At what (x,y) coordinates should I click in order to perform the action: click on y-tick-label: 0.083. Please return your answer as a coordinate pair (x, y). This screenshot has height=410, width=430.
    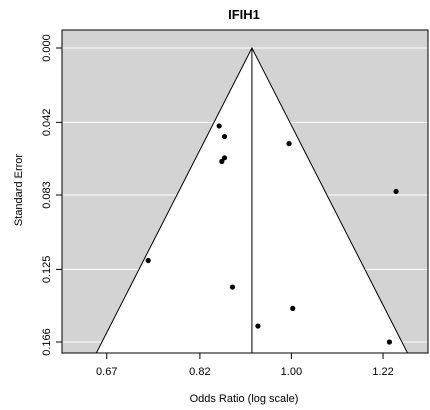
    Looking at the image, I should click on (47, 195).